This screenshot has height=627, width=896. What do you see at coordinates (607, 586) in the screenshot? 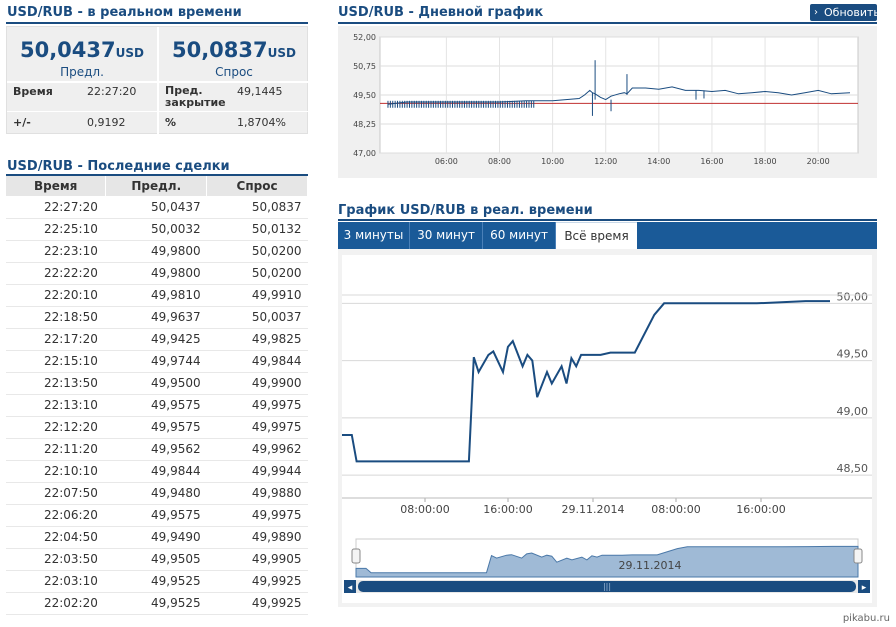
I see `scroll-grip-icon: |||` at bounding box center [607, 586].